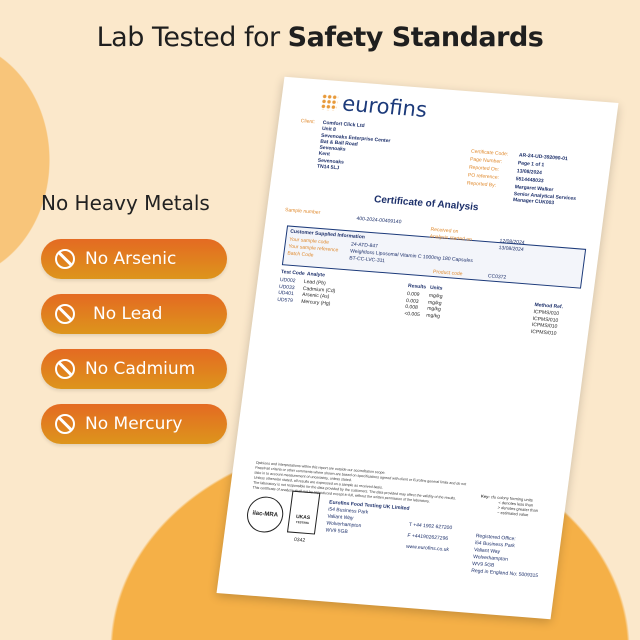  Describe the element at coordinates (374, 106) in the screenshot. I see `eurofins-logo: eurofins` at that location.